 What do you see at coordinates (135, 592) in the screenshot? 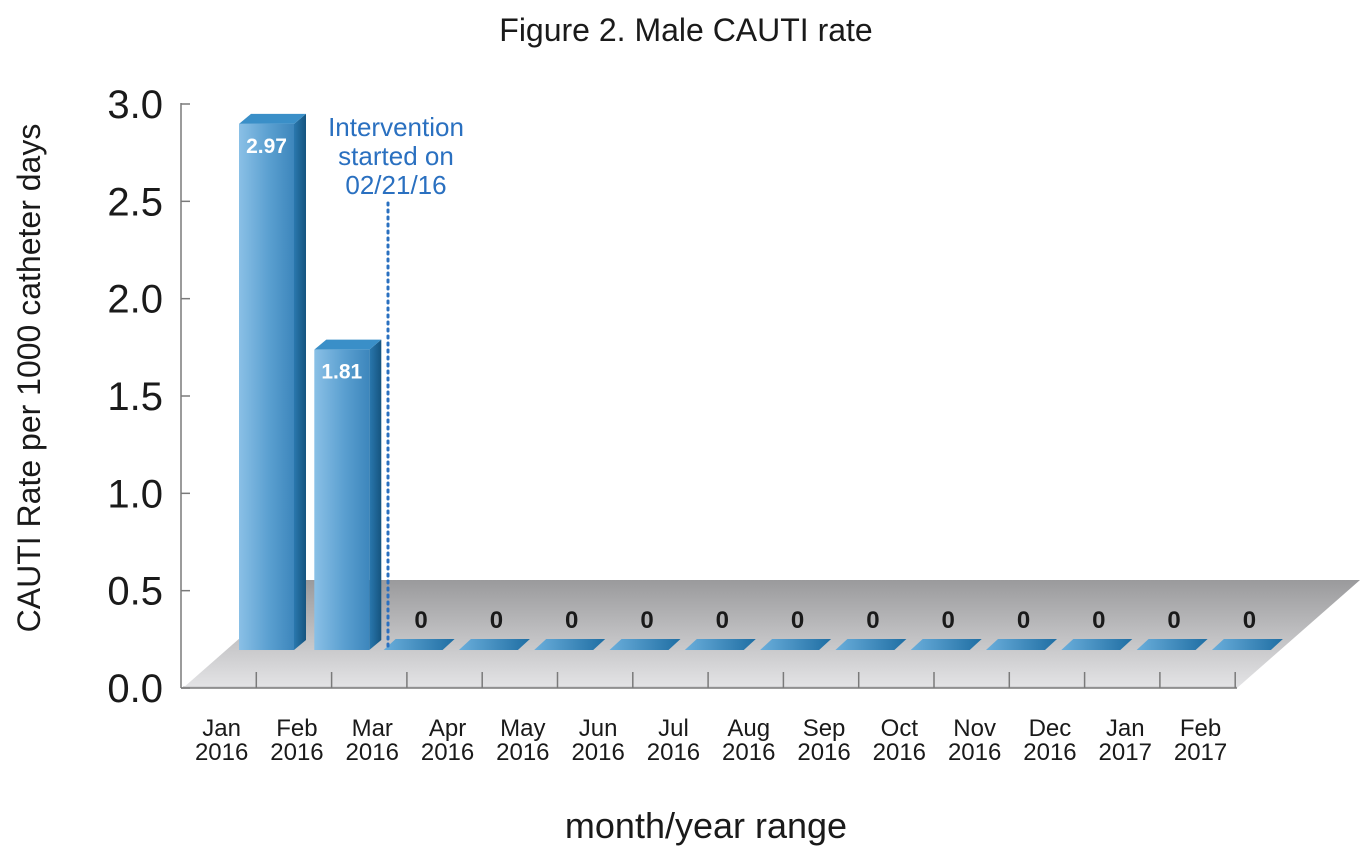
I see `y-tick-label: 0.5` at bounding box center [135, 592].